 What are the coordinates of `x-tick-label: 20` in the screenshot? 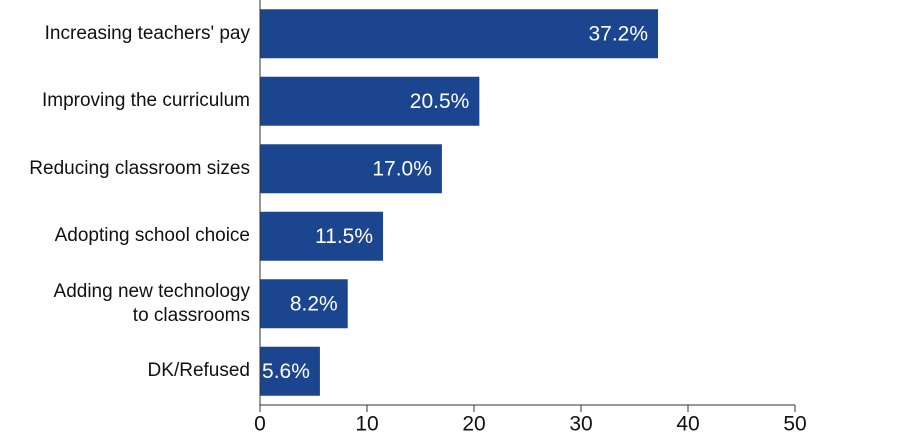 It's located at (473, 424).